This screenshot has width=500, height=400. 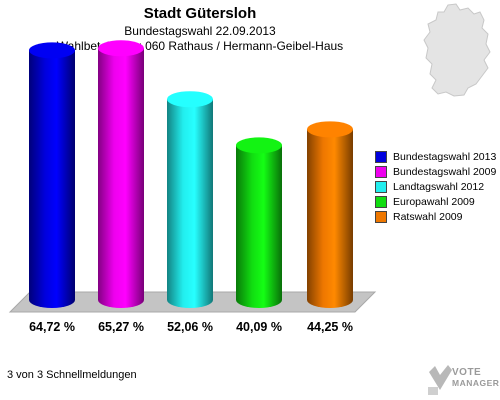 What do you see at coordinates (52, 327) in the screenshot?
I see `value-label-1: 64,72 %` at bounding box center [52, 327].